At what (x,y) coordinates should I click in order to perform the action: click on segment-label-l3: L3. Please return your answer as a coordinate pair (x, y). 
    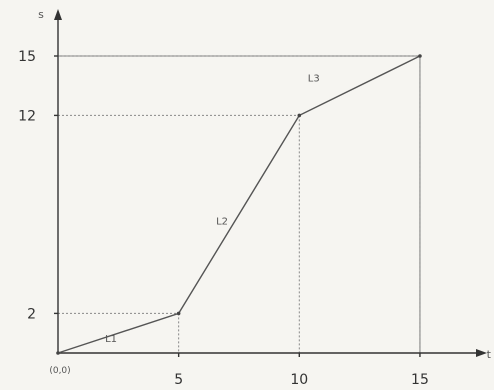
    Looking at the image, I should click on (314, 79).